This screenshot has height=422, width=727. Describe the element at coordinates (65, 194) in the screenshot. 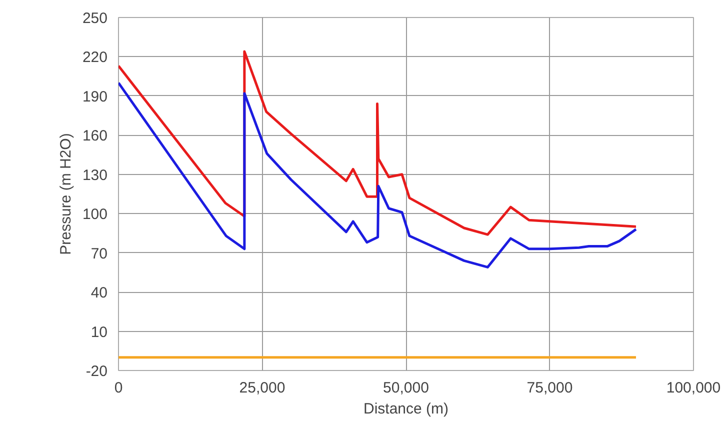

I see `y-axis-title: Pressure (m H2O)` at that location.